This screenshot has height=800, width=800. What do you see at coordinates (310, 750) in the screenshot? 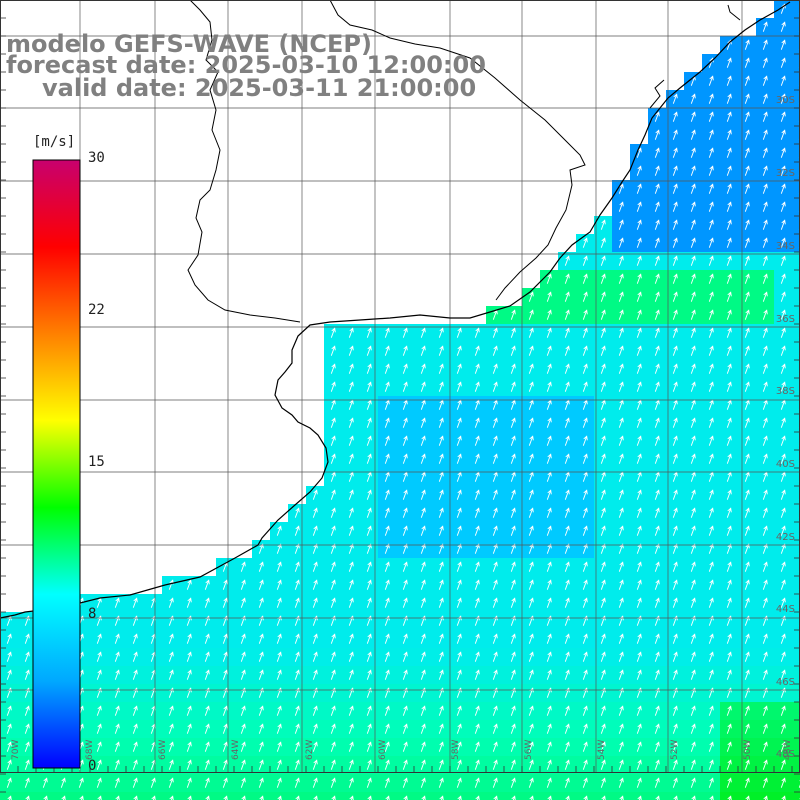
I see `longitude-label: 62W` at bounding box center [310, 750].